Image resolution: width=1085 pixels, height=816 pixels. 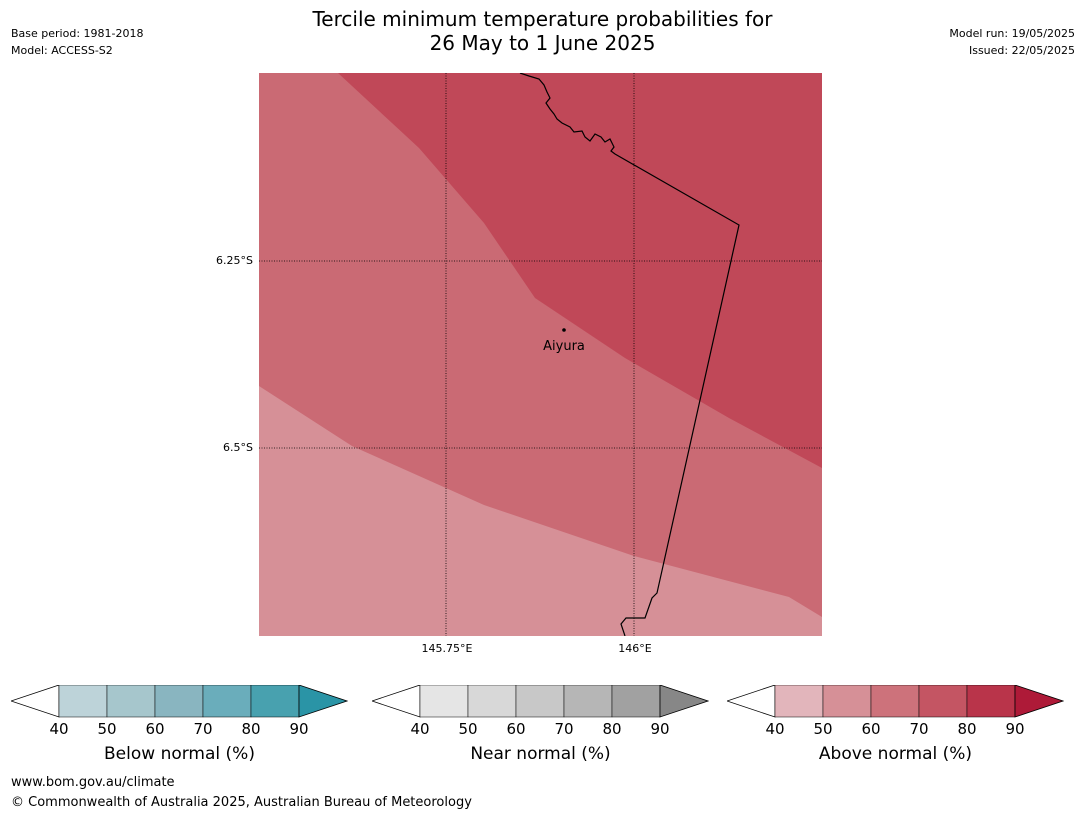 What do you see at coordinates (299, 729) in the screenshot?
I see `below-tick-90: 90` at bounding box center [299, 729].